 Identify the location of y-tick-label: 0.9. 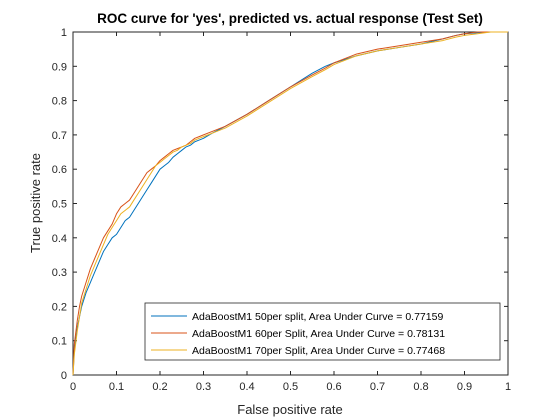
(59, 67).